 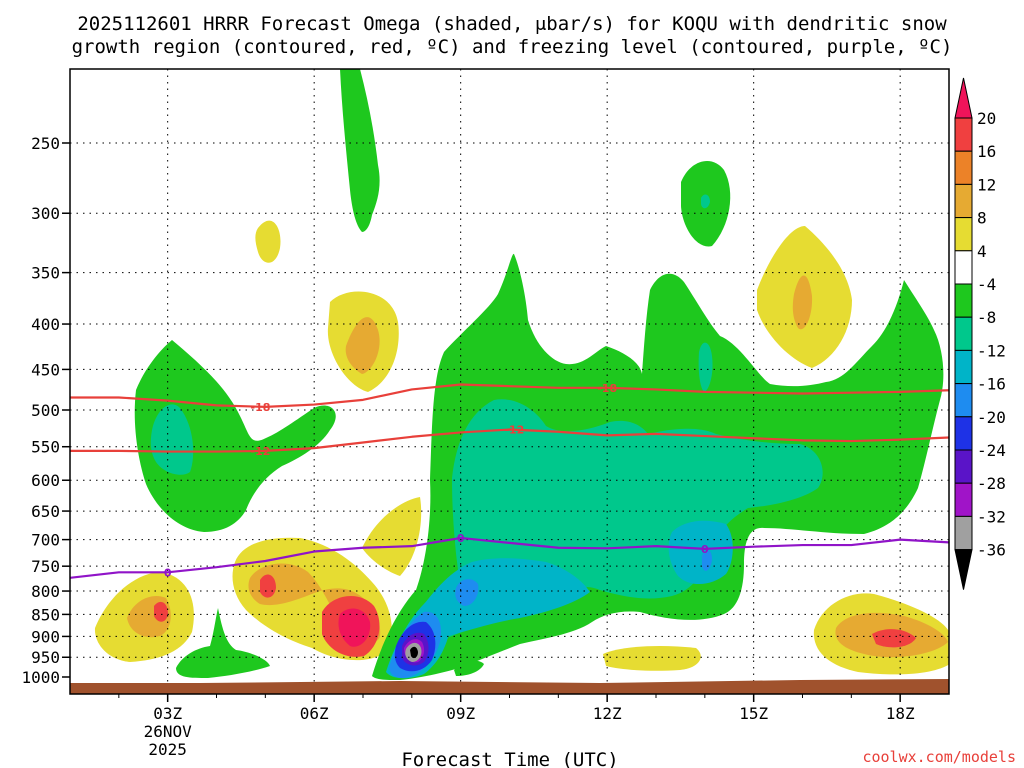 I want to click on y-tick-label-850: 850, so click(x=45, y=614).